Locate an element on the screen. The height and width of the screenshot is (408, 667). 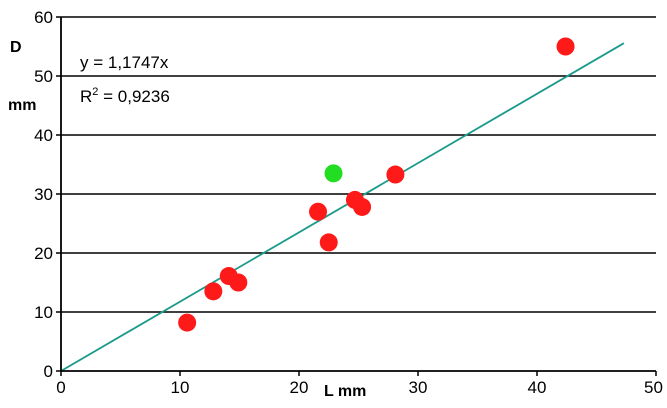
x-tick-label-0: 0 is located at coordinates (60, 387).